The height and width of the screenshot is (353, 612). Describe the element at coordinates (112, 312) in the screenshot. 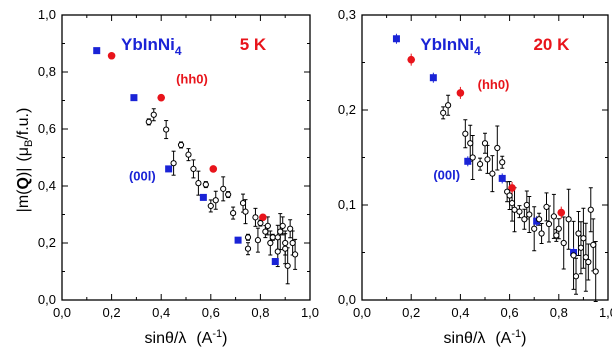

I see `x-tick-label-left: 0,2` at that location.